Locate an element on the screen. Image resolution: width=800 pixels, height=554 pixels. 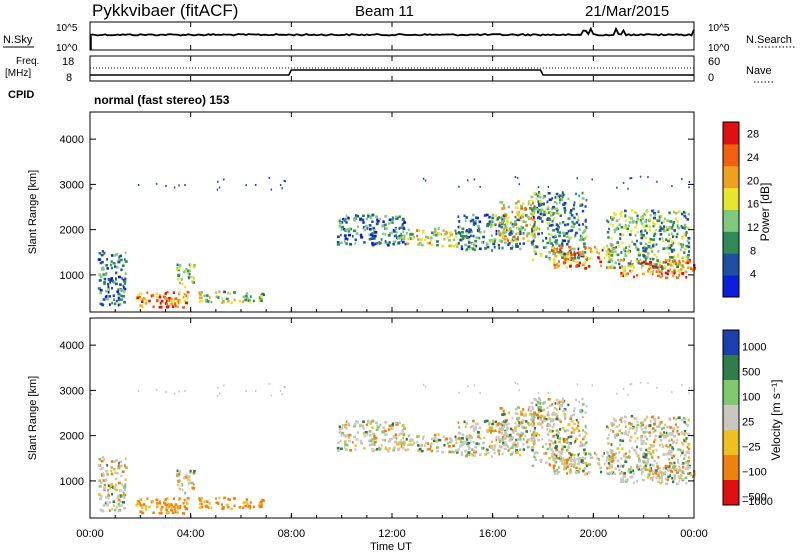
cpid-text: normal (fast stereo) 153 is located at coordinates (162, 100).